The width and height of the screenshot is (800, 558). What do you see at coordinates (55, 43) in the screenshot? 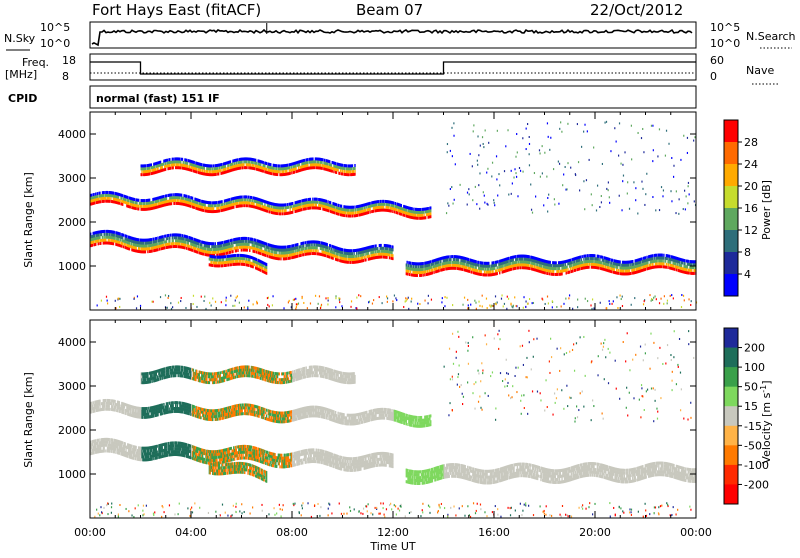
I see `noise-left-tick-bottom: 10^0` at bounding box center [55, 43].